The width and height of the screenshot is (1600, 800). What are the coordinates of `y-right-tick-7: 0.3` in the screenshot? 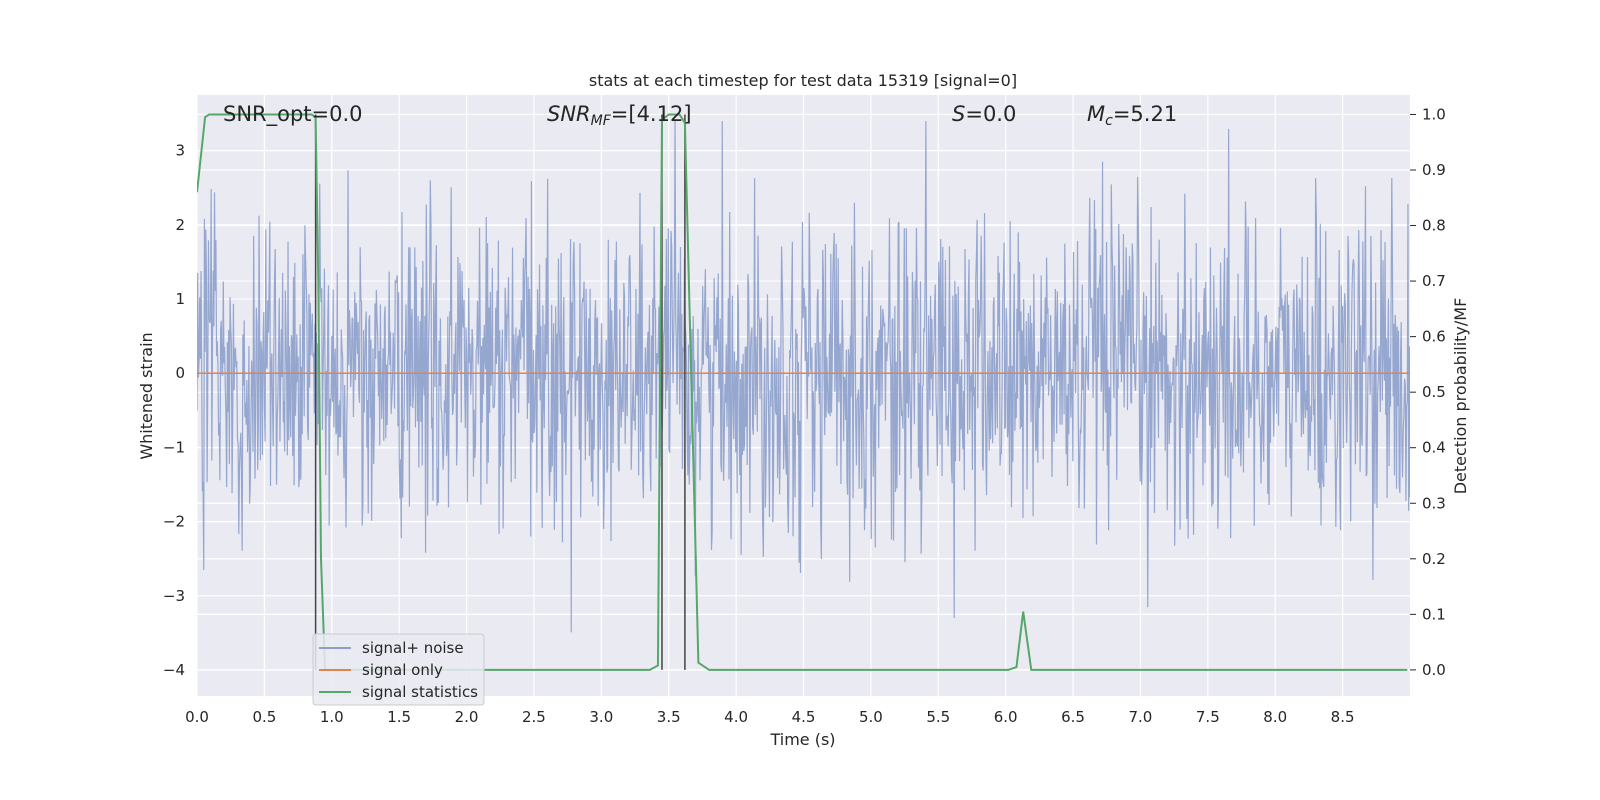 It's located at (1434, 503).